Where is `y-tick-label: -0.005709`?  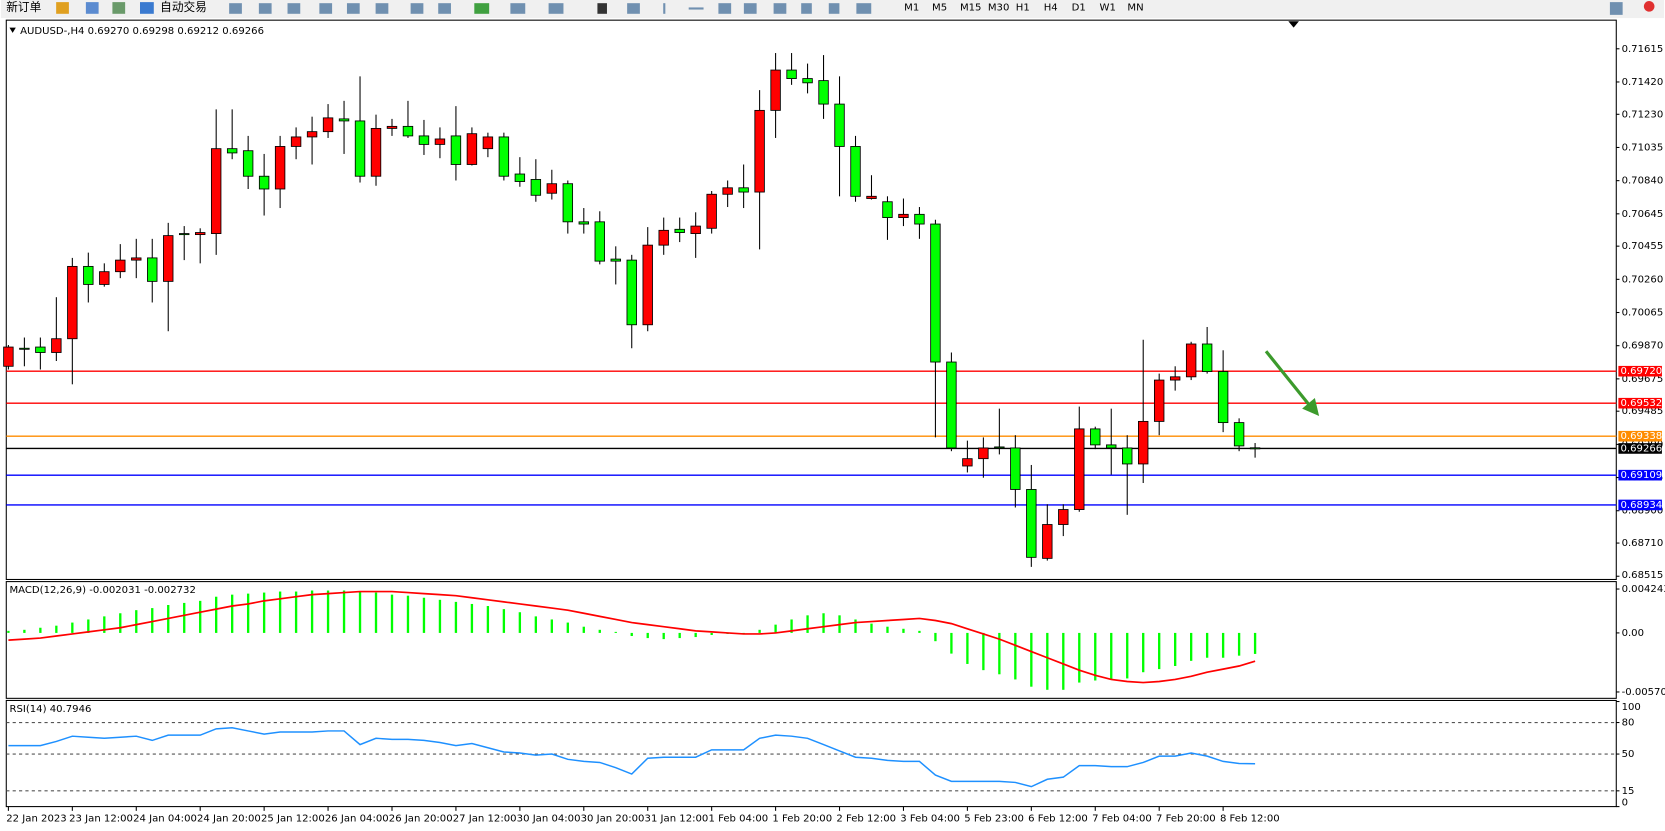 y-tick-label: -0.005709 is located at coordinates (1643, 692).